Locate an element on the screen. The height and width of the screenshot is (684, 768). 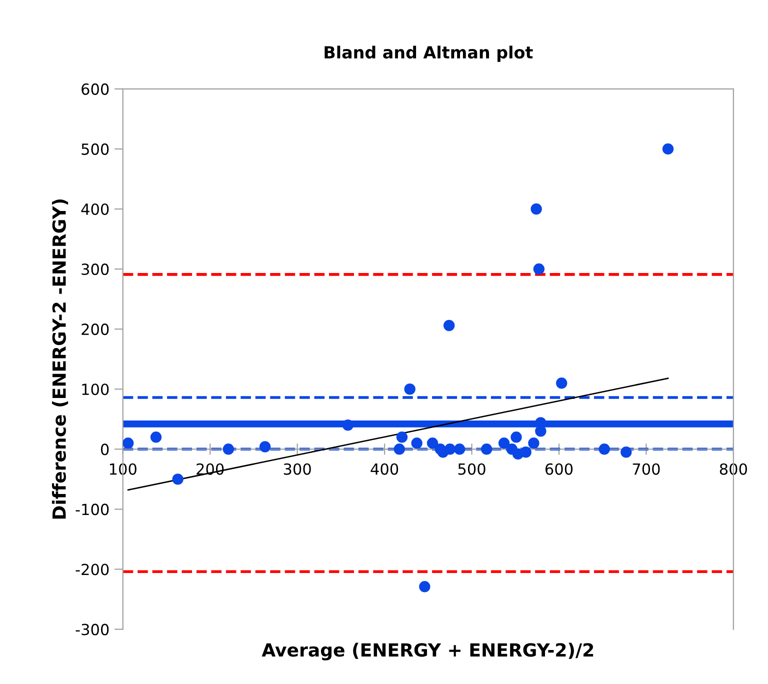
y-tick-label: 500 is located at coordinates (95, 149).